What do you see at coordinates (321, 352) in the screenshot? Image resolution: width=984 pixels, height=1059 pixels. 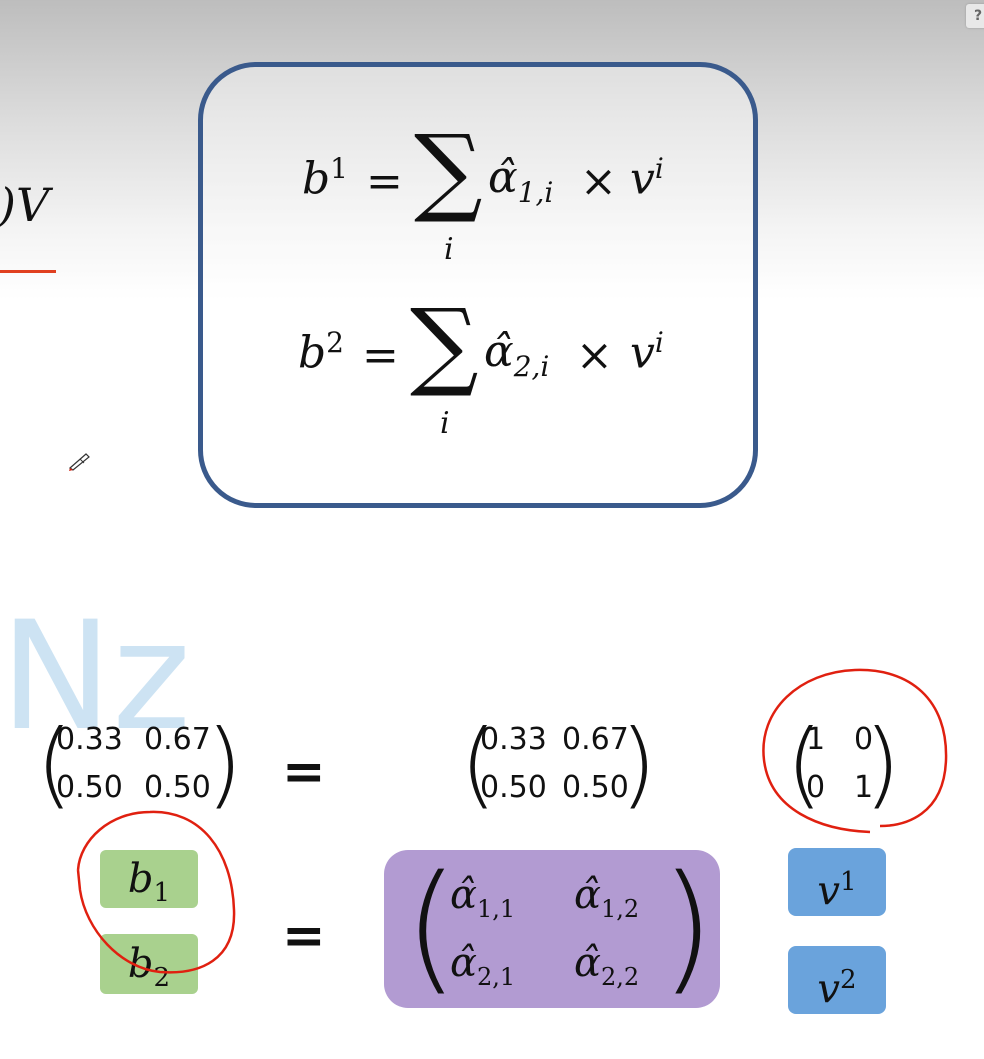 I see `eq2-lhs: b2` at bounding box center [321, 352].